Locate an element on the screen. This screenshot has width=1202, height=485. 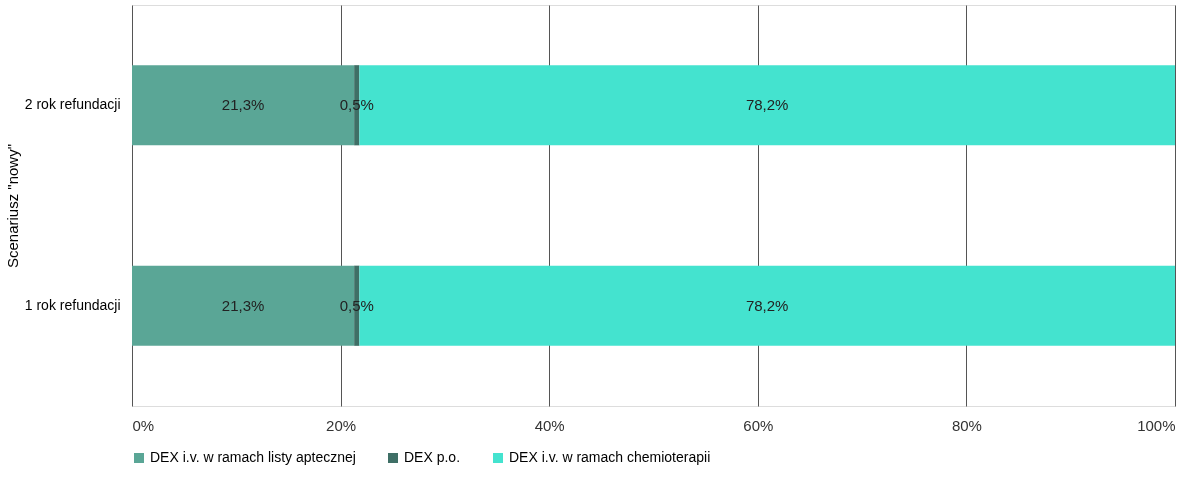
x-tick-label: 20% is located at coordinates (341, 425).